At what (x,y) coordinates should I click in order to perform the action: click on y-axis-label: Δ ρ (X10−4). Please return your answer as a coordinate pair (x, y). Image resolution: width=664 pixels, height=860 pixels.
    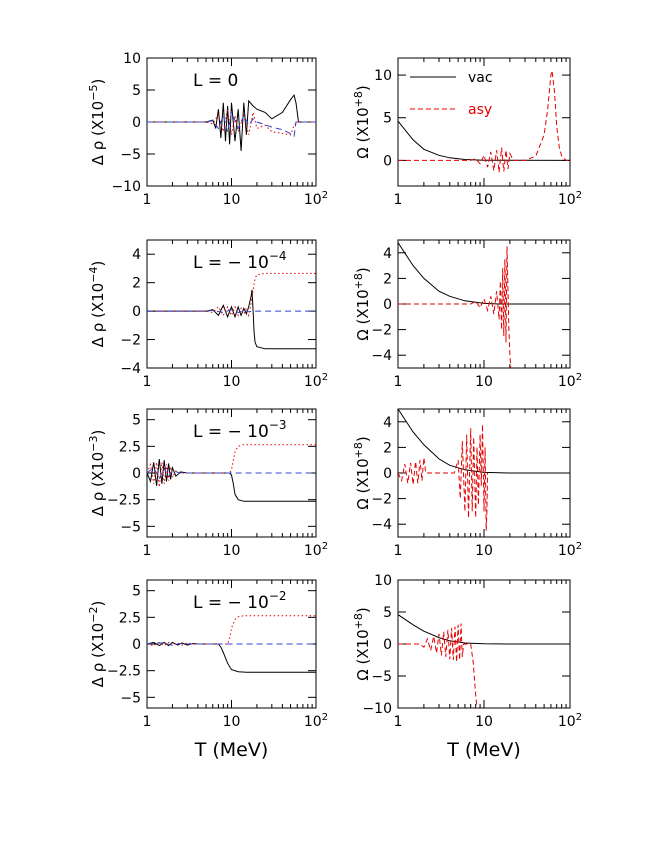
    Looking at the image, I should click on (97, 304).